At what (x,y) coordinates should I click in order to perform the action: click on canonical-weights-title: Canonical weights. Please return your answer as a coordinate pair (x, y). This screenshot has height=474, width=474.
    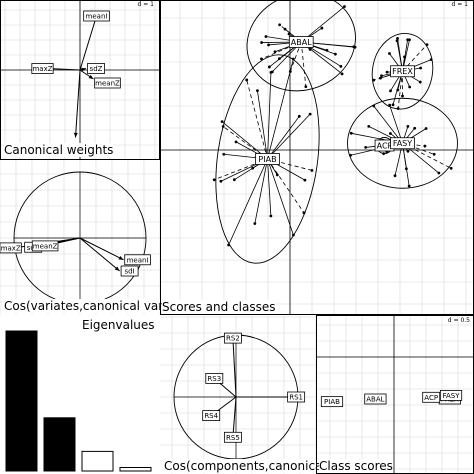
    Looking at the image, I should click on (59, 150).